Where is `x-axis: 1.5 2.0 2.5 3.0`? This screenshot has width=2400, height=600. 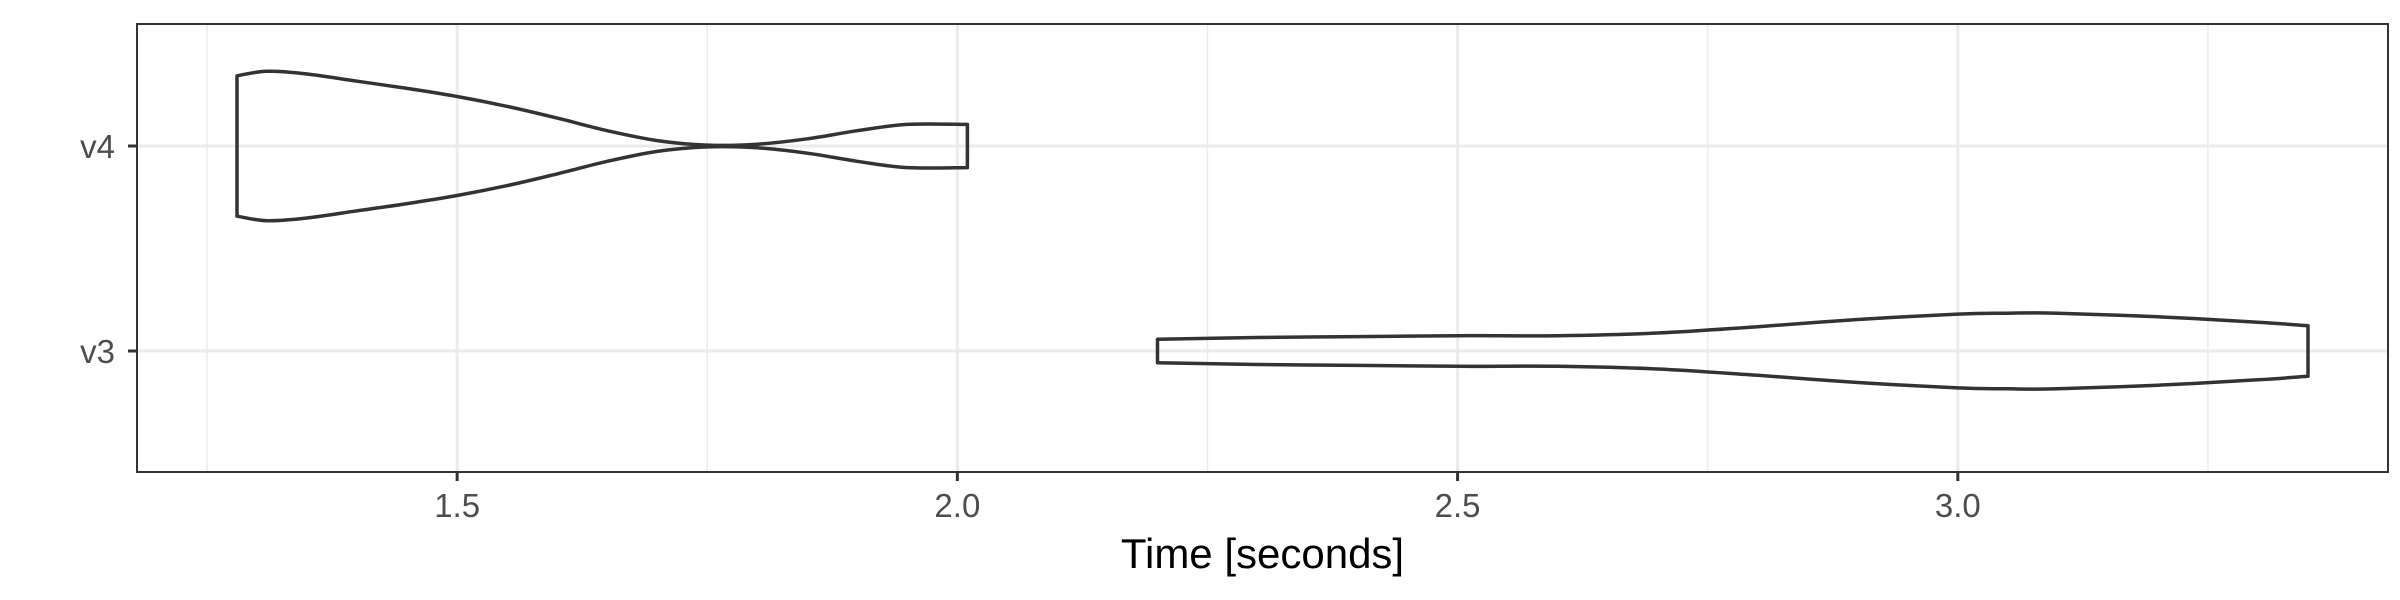 x-axis: 1.5 2.0 2.5 3.0 is located at coordinates (1207, 498).